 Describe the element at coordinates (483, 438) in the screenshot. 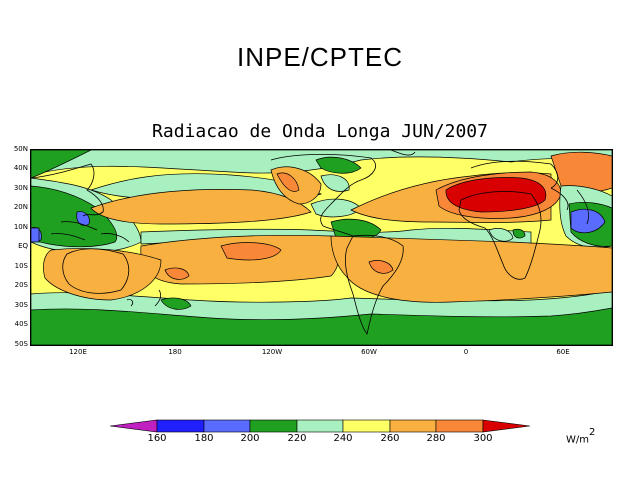

I see `colorbar-label-300: 300` at that location.